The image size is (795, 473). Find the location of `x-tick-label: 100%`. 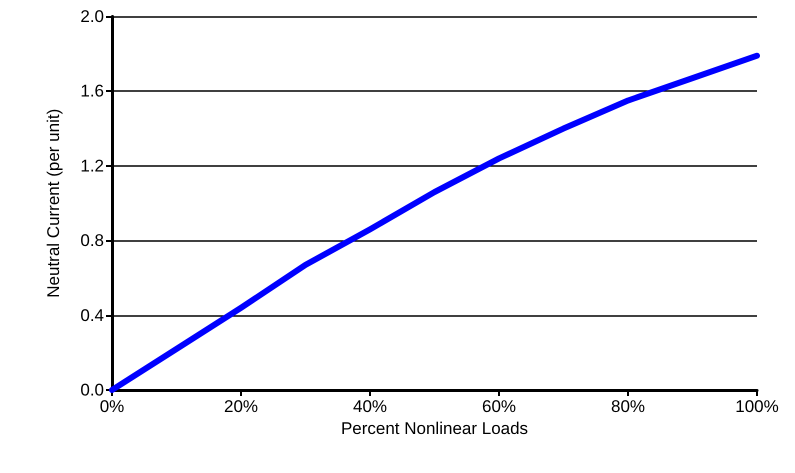

x-tick-label: 100% is located at coordinates (757, 406).